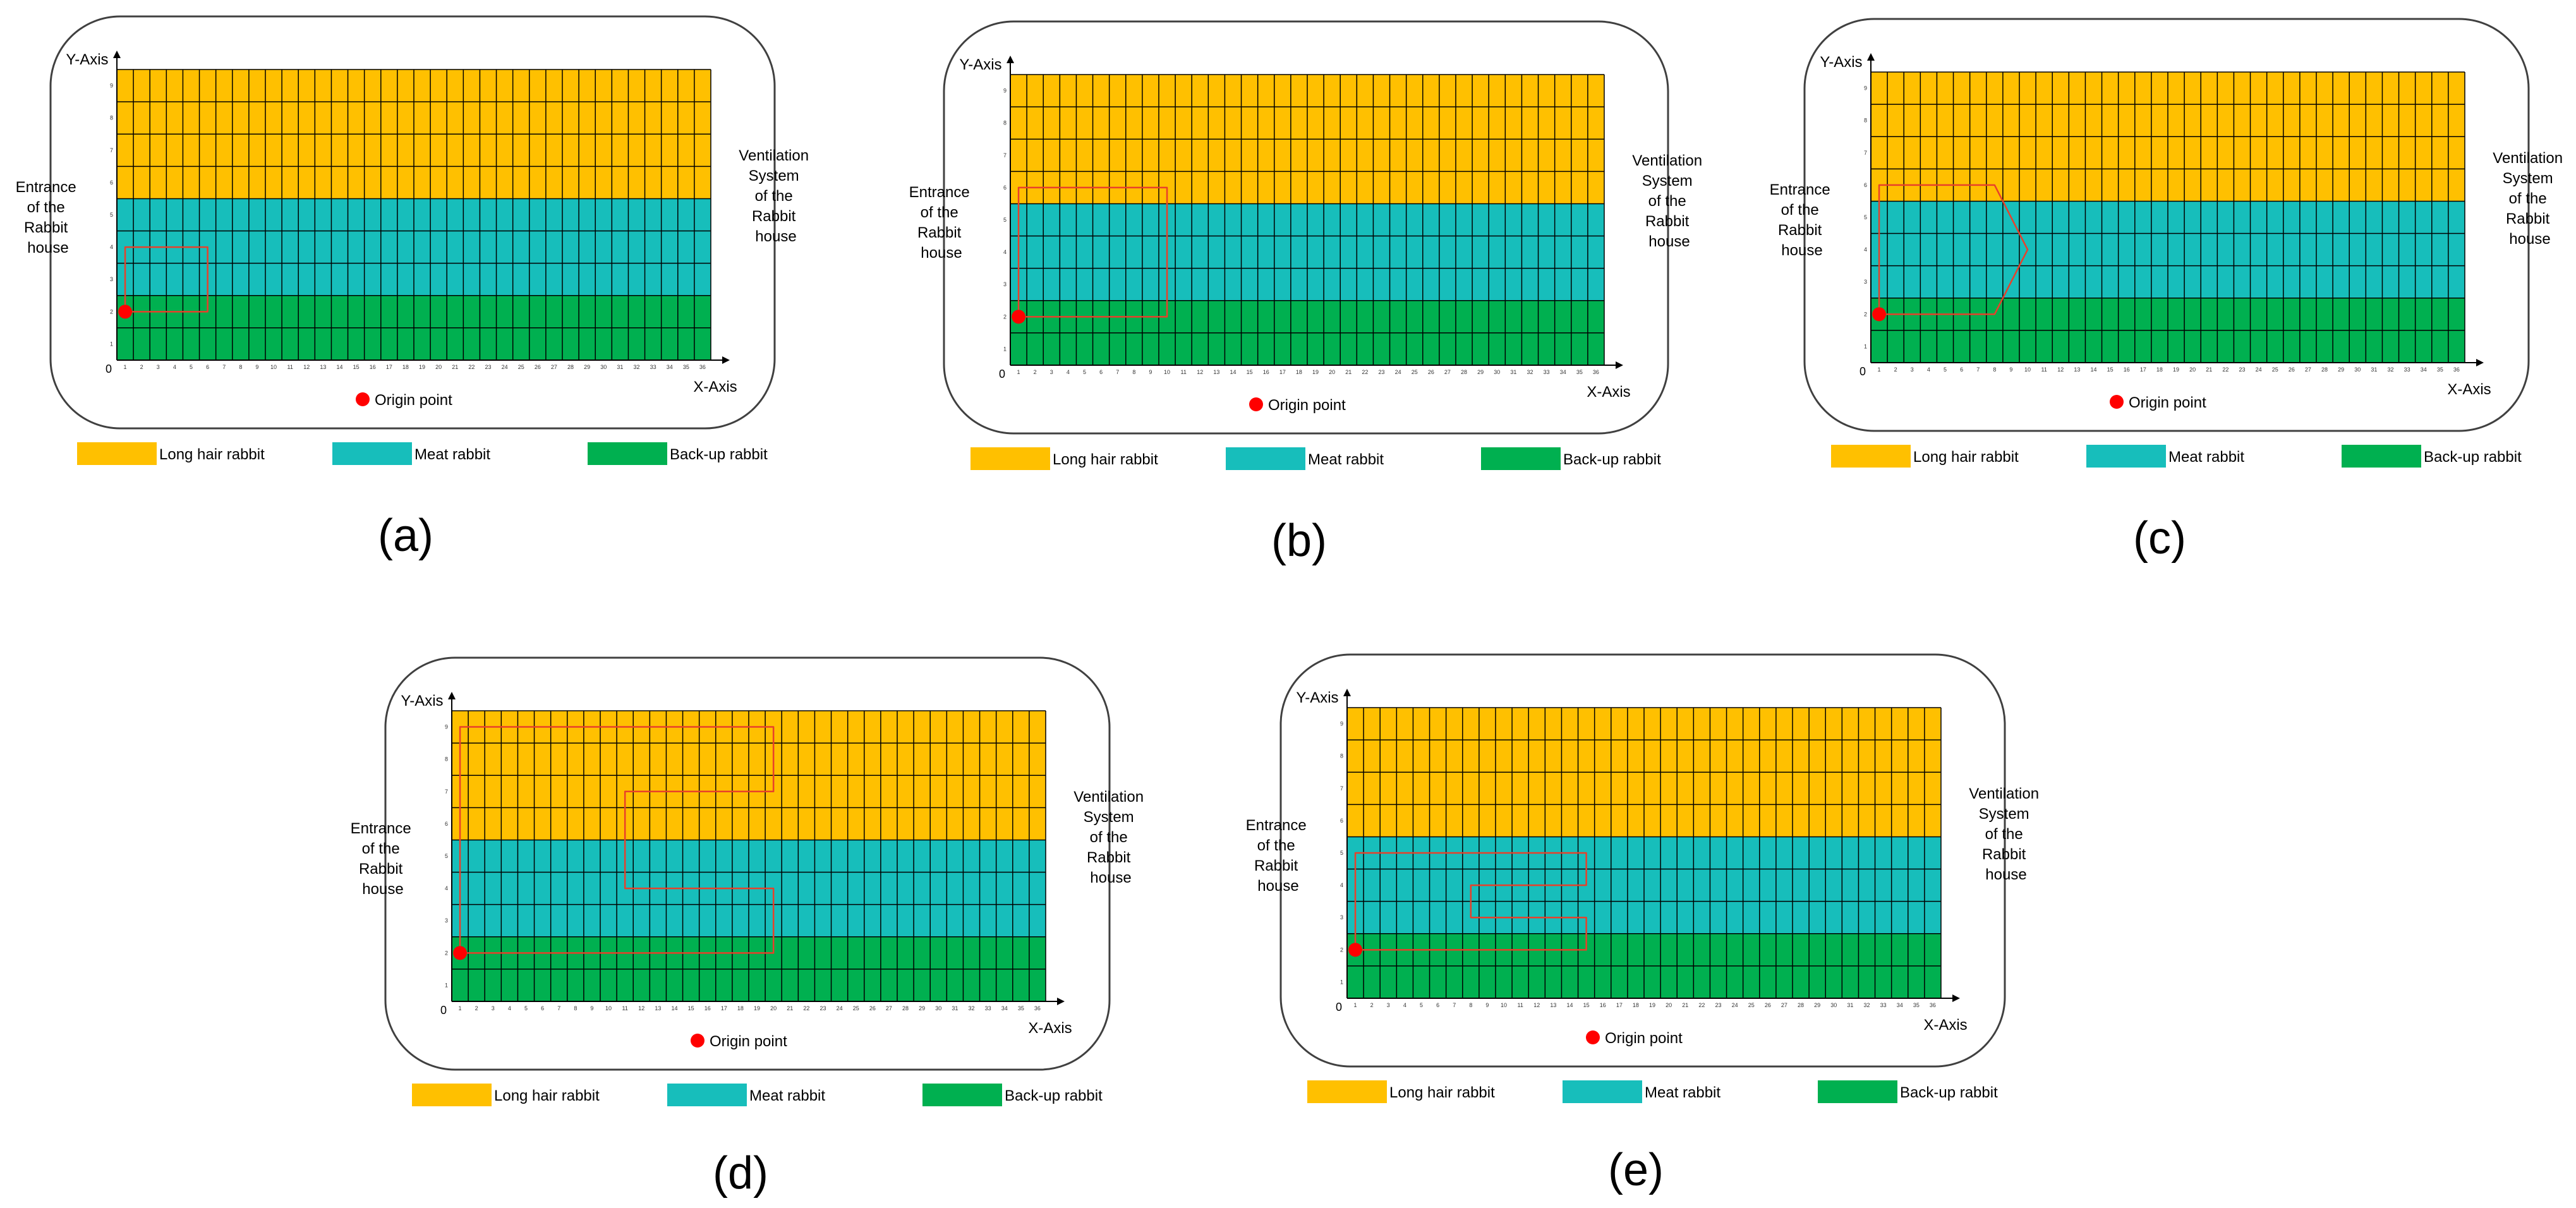  What do you see at coordinates (1801, 1005) in the screenshot?
I see `x-tick-label: 28` at bounding box center [1801, 1005].